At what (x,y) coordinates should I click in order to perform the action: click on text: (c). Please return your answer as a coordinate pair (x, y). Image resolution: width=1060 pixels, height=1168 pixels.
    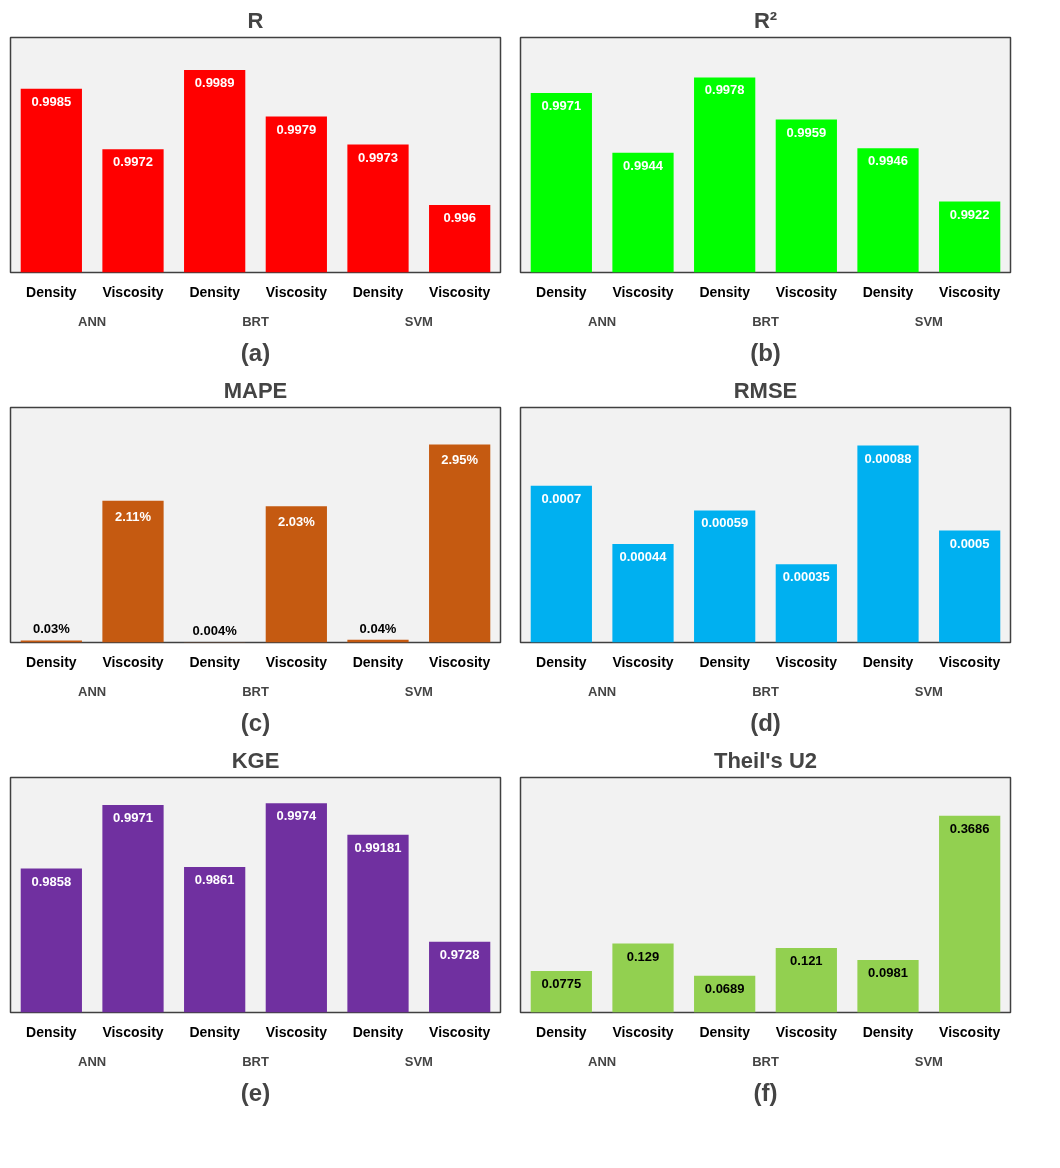
    Looking at the image, I should click on (255, 722).